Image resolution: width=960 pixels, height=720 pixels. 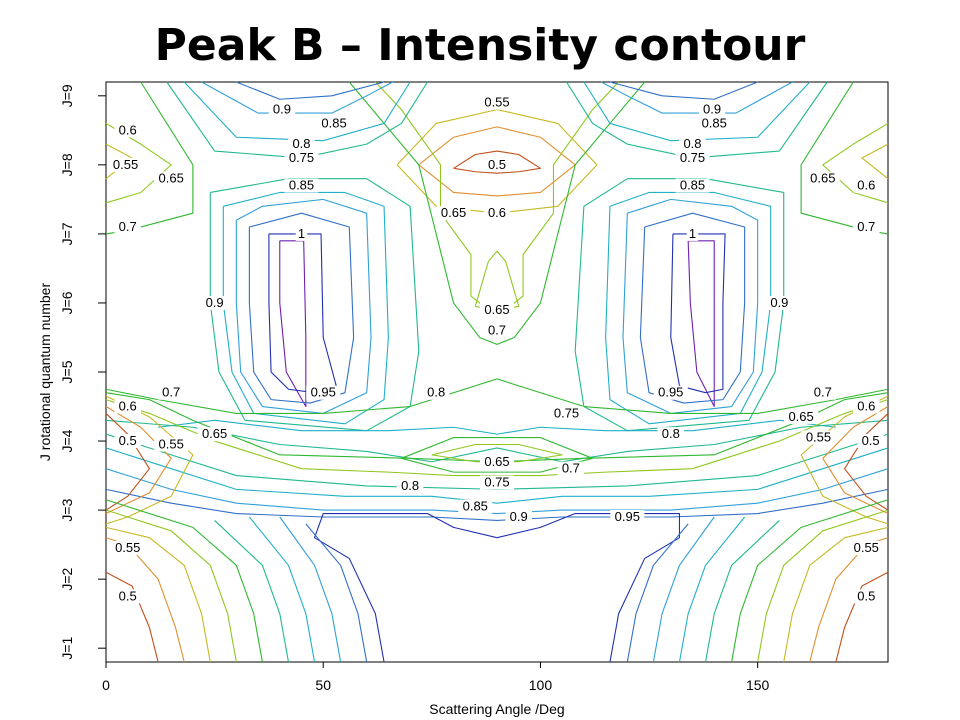 What do you see at coordinates (480, 45) in the screenshot?
I see `slide-title: Peak B – Intensity contour` at bounding box center [480, 45].